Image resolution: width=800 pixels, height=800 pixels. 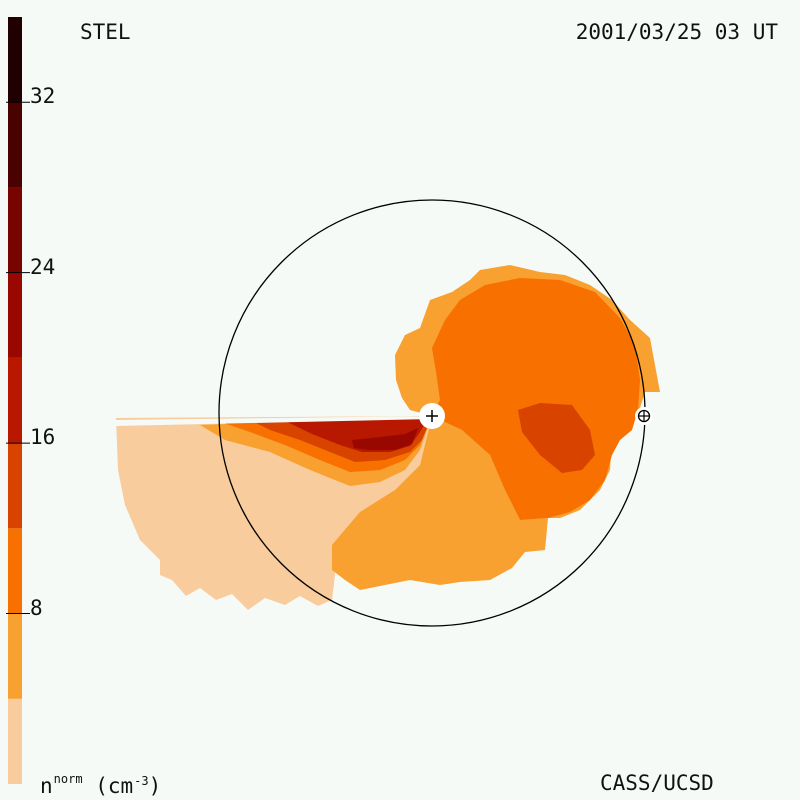 I want to click on unit-exponent: -3, so click(x=141, y=781).